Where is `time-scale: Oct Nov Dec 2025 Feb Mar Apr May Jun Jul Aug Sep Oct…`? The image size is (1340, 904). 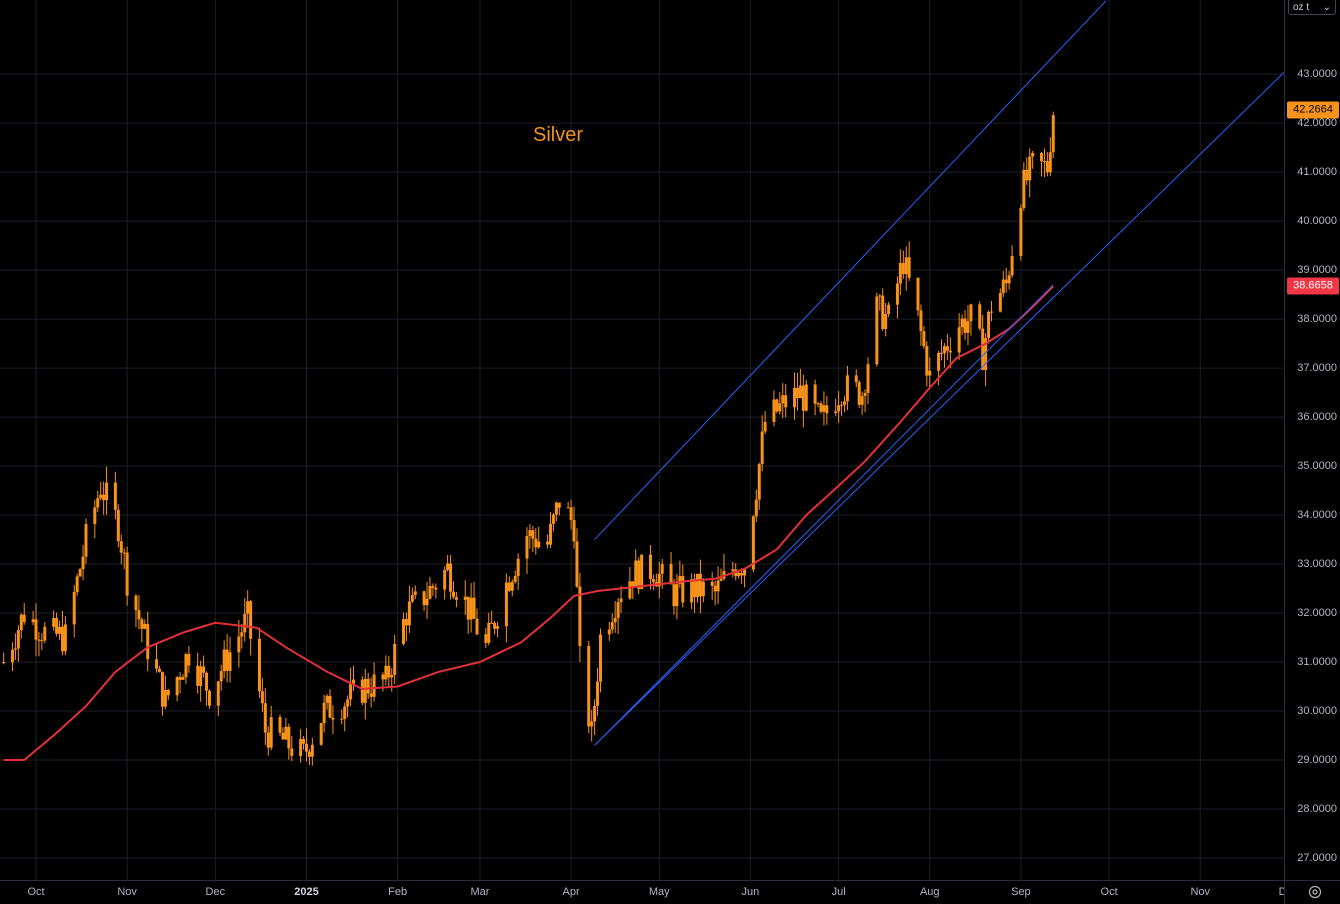
time-scale: Oct Nov Dec 2025 Feb Mar Apr May Jun Jul Aug Sep Oct… is located at coordinates (649, 892).